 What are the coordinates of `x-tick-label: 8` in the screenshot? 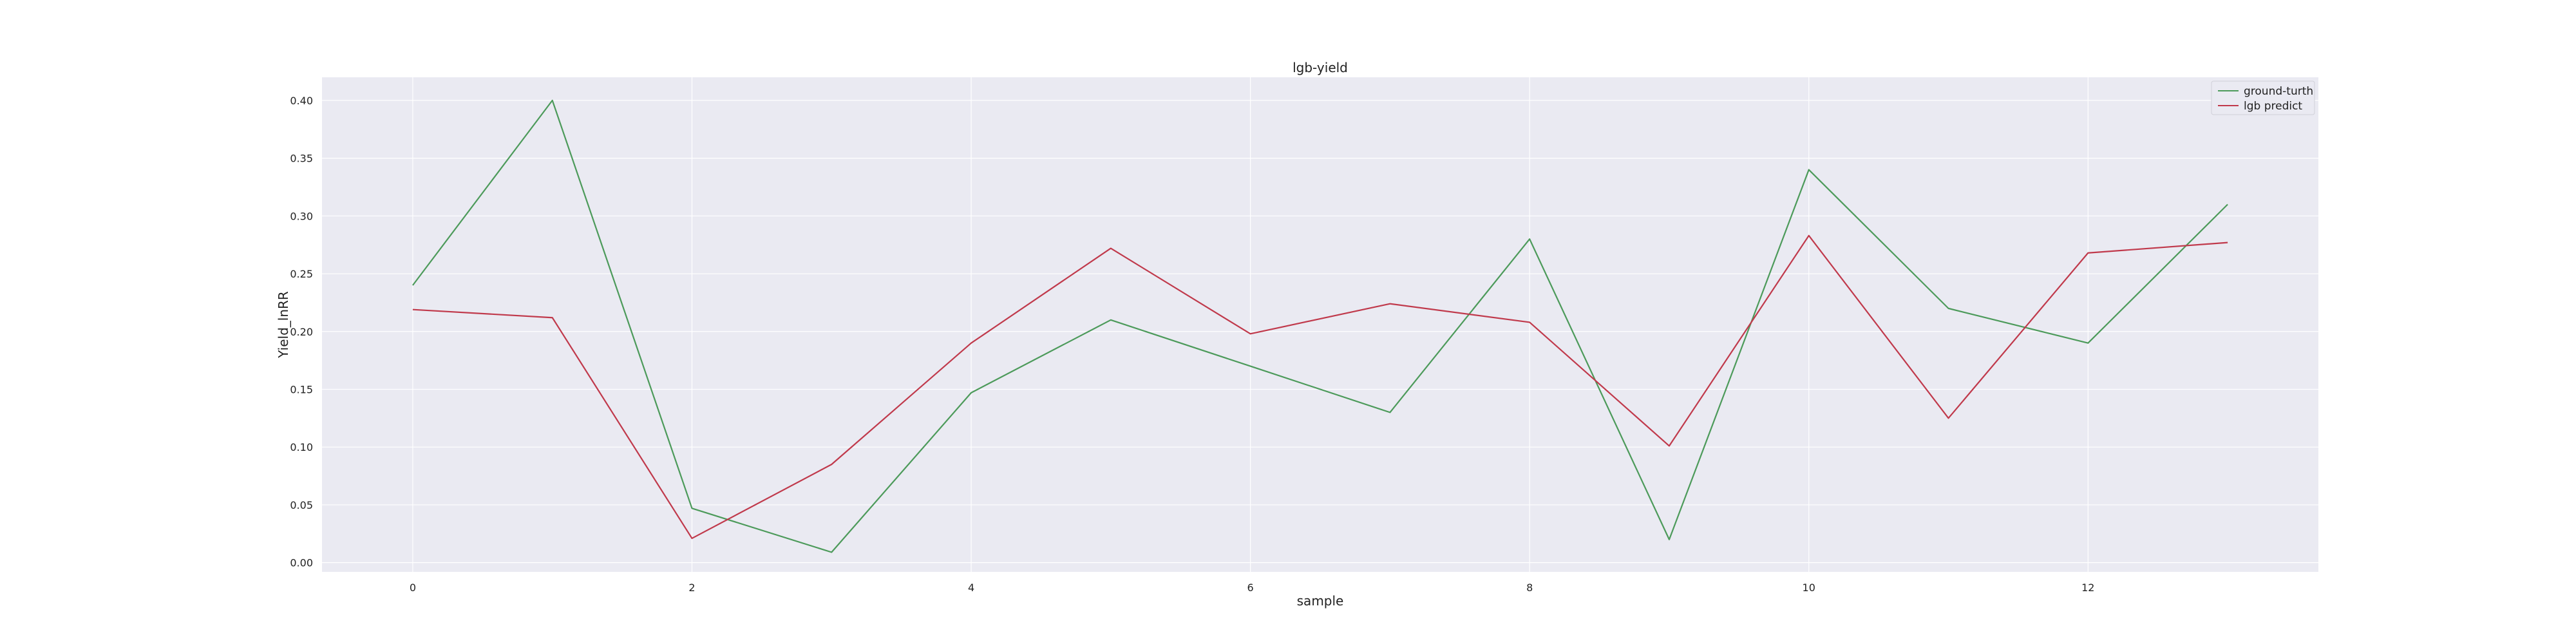 It's located at (1529, 588).